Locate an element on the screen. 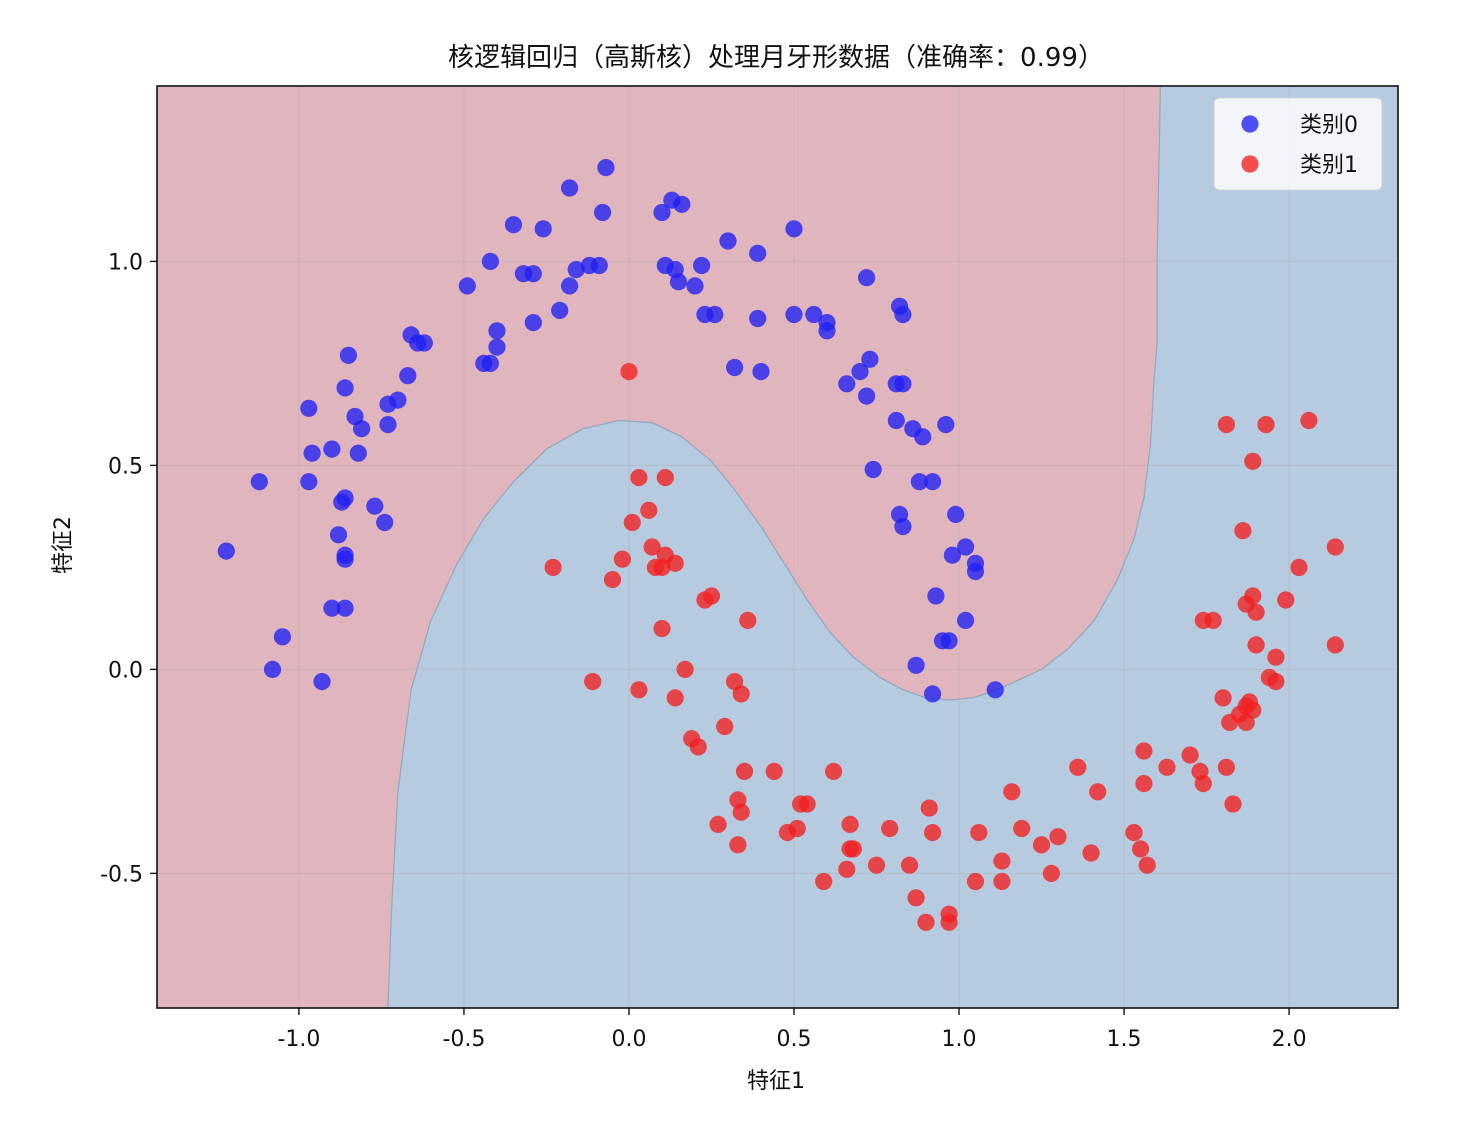 The image size is (1484, 1124). y-tick-label: 0.0 is located at coordinates (125, 670).